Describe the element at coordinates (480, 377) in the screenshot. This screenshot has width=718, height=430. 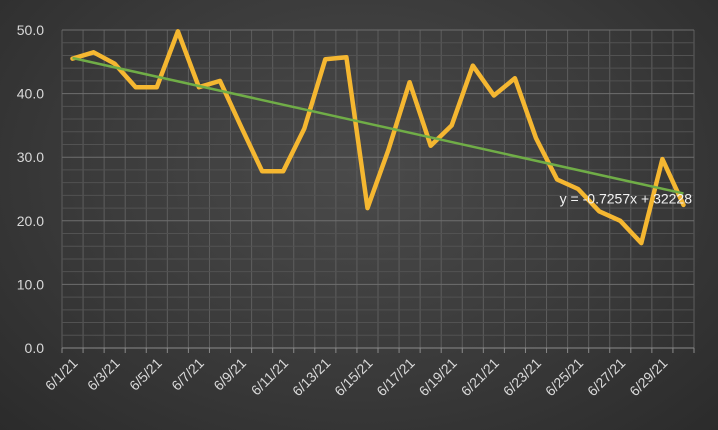
I see `x-tick-label: 6/21/21` at that location.